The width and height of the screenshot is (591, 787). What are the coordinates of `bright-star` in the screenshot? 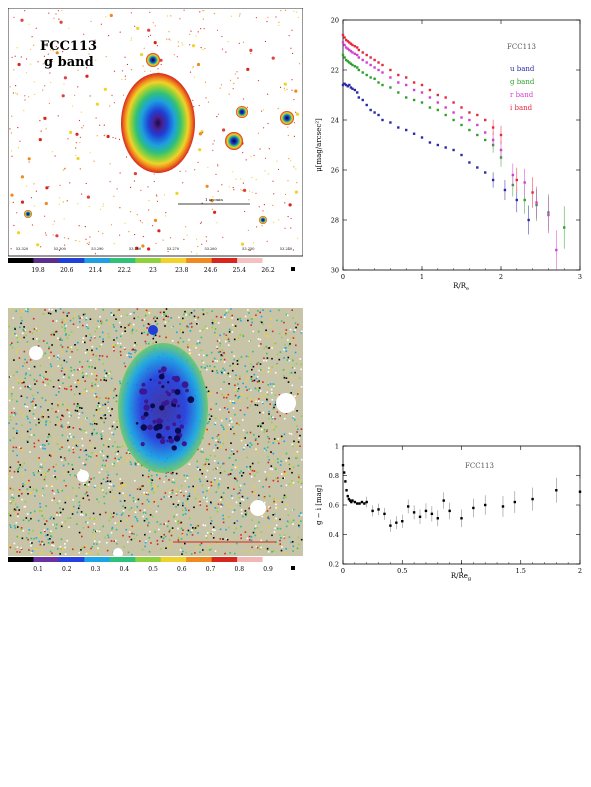 It's located at (263, 220).